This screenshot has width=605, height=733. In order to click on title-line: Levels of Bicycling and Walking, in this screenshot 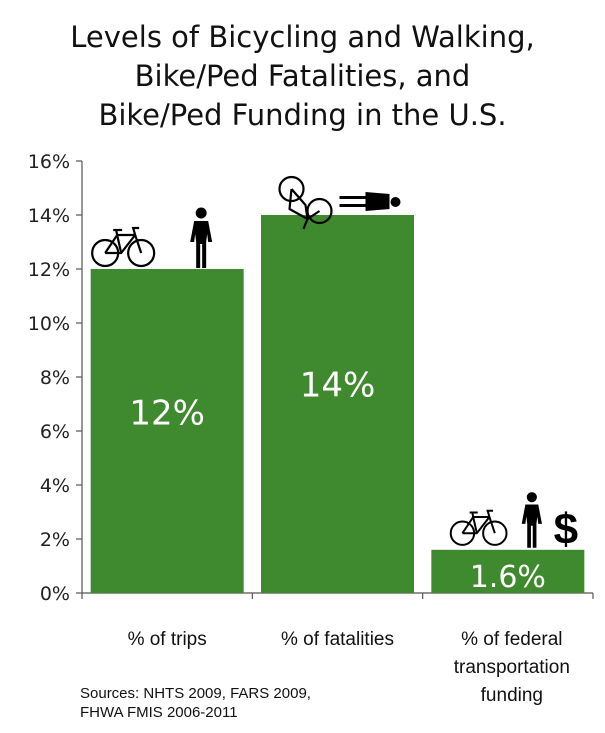, I will do `click(302, 37)`.